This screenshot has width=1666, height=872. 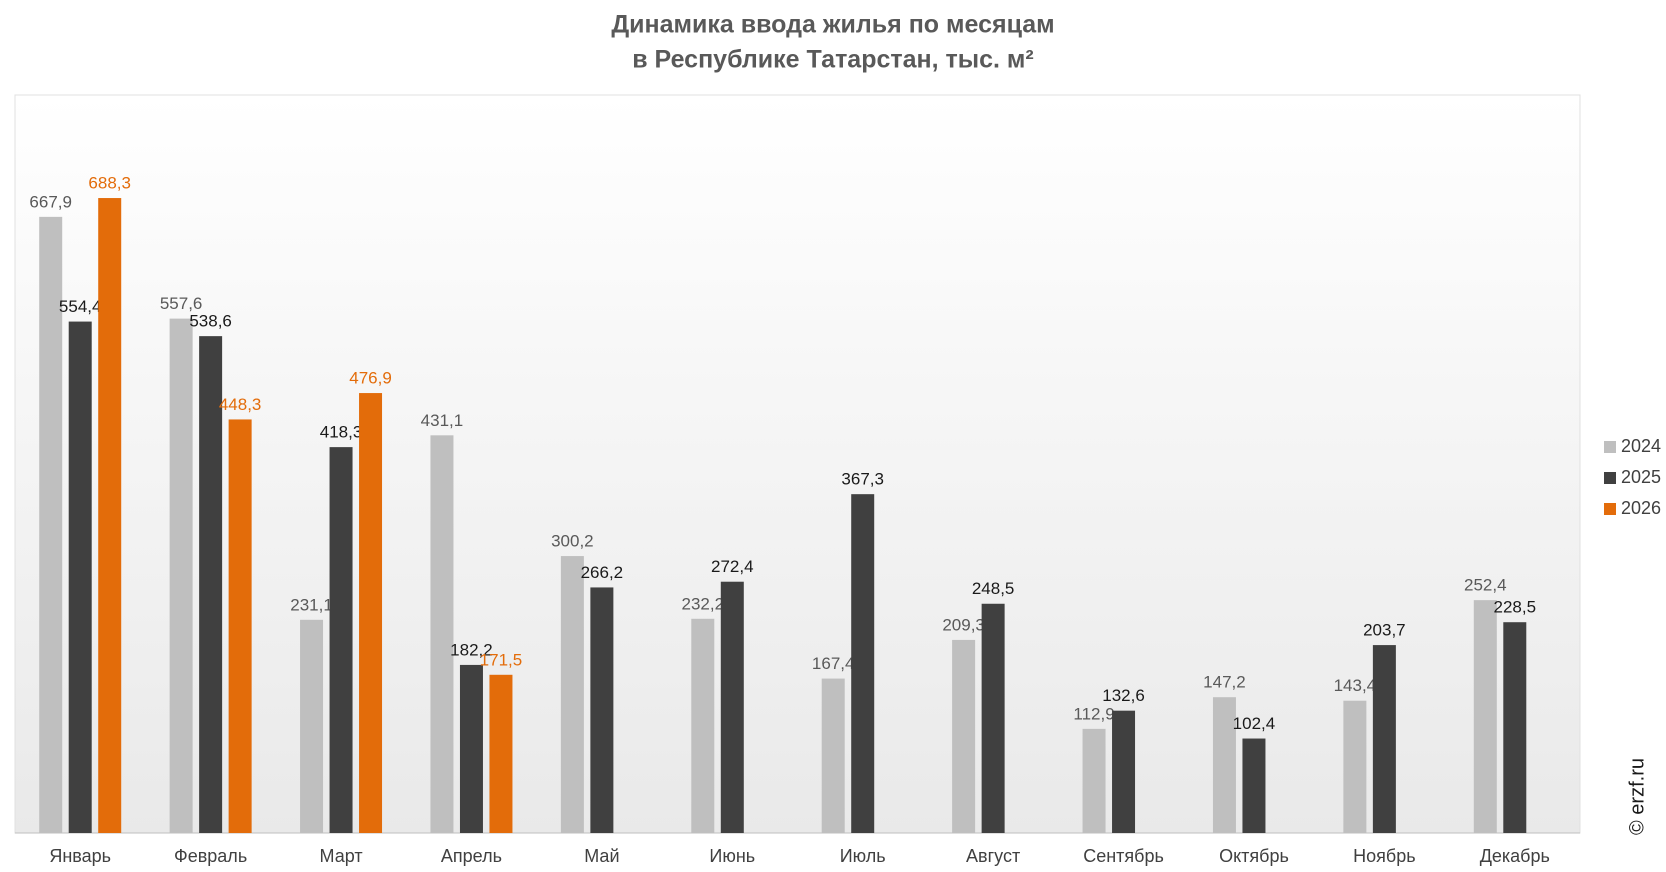 What do you see at coordinates (1093, 713) in the screenshot?
I see `data-label: 112,9` at bounding box center [1093, 713].